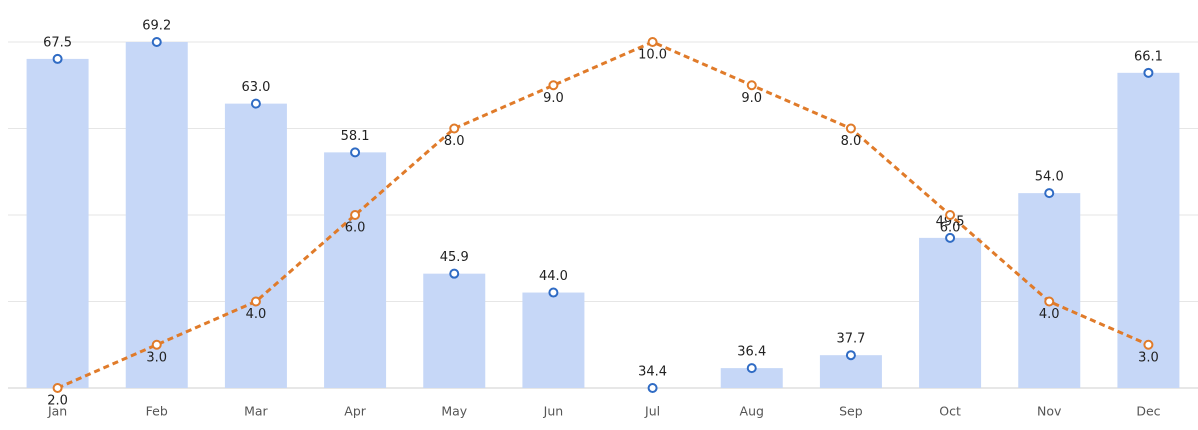 The height and width of the screenshot is (430, 1198). I want to click on data-label: 63.0, so click(255, 87).